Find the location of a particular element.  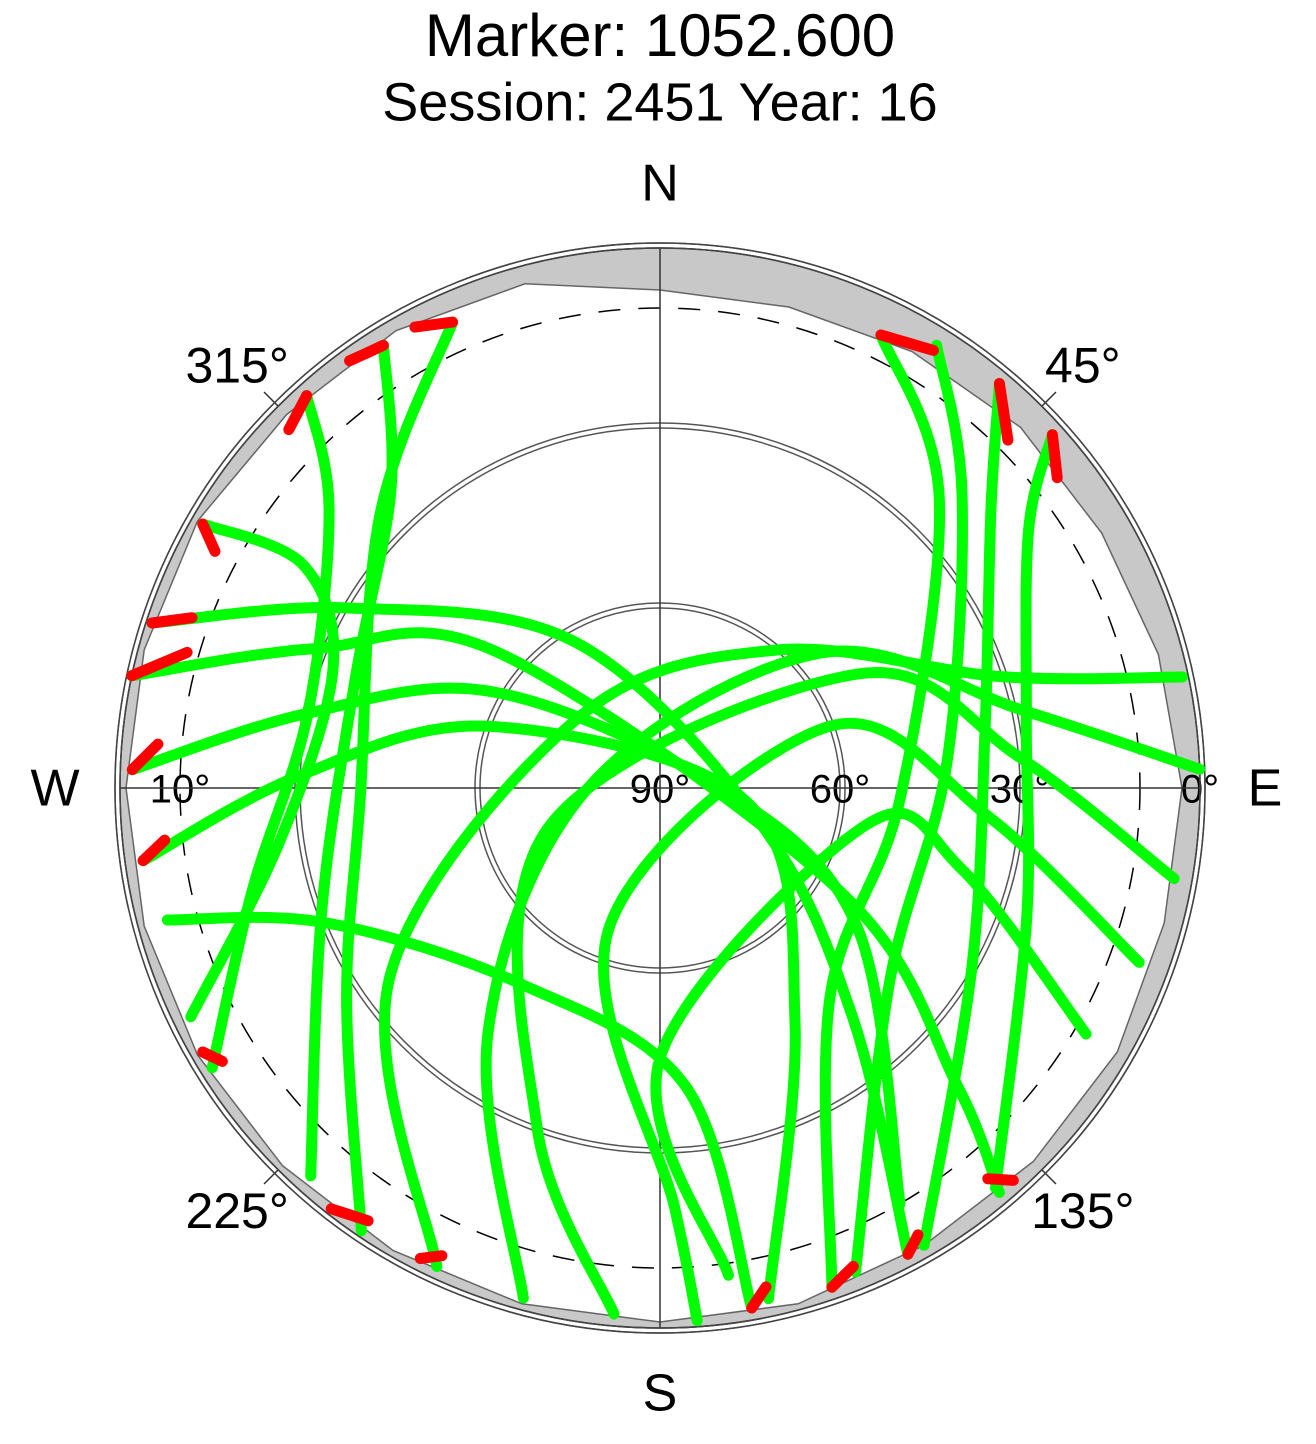

azimuth-label: 135° is located at coordinates (1082, 1211).